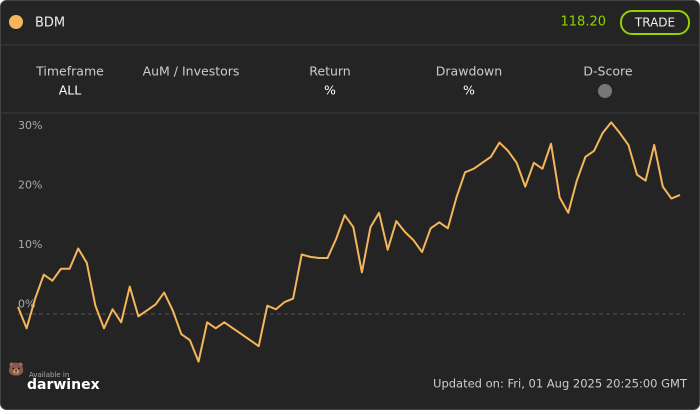 The width and height of the screenshot is (700, 414). What do you see at coordinates (16, 369) in the screenshot?
I see `logo-icon: 🐻` at bounding box center [16, 369].